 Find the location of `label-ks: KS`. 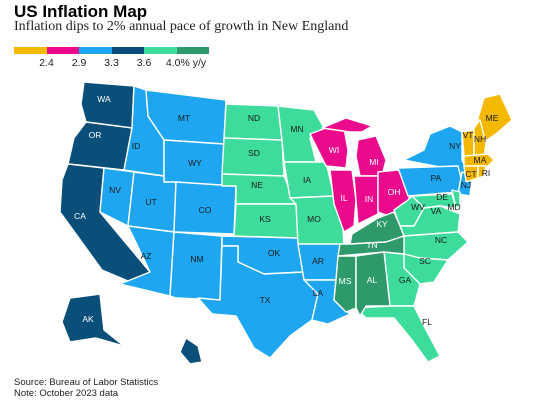

label-ks: KS is located at coordinates (265, 219).